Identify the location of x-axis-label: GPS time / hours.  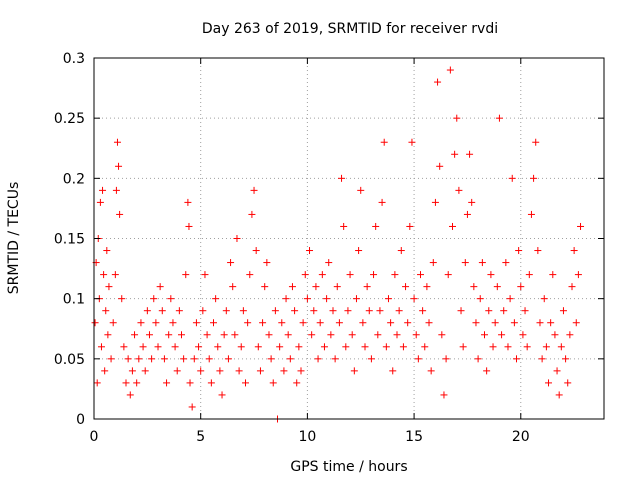
(348, 467).